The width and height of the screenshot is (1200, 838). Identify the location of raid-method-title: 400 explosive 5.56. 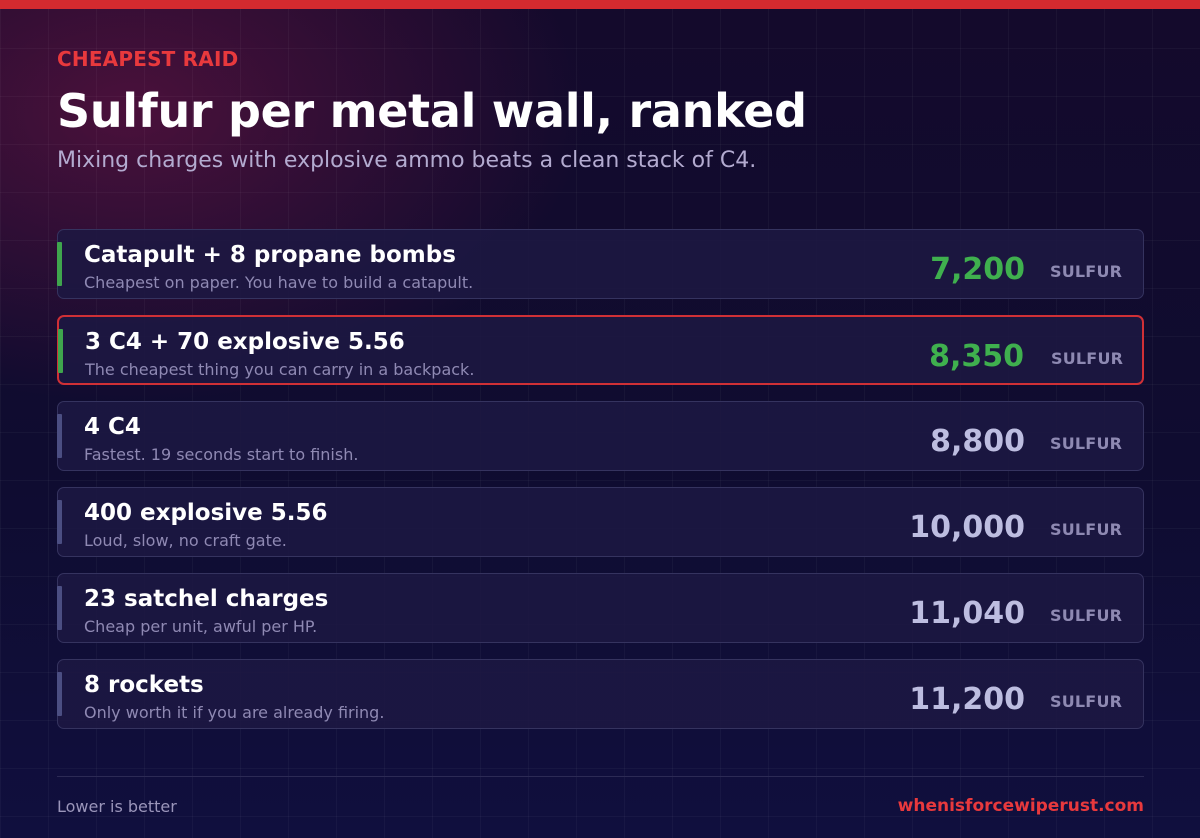
(206, 513).